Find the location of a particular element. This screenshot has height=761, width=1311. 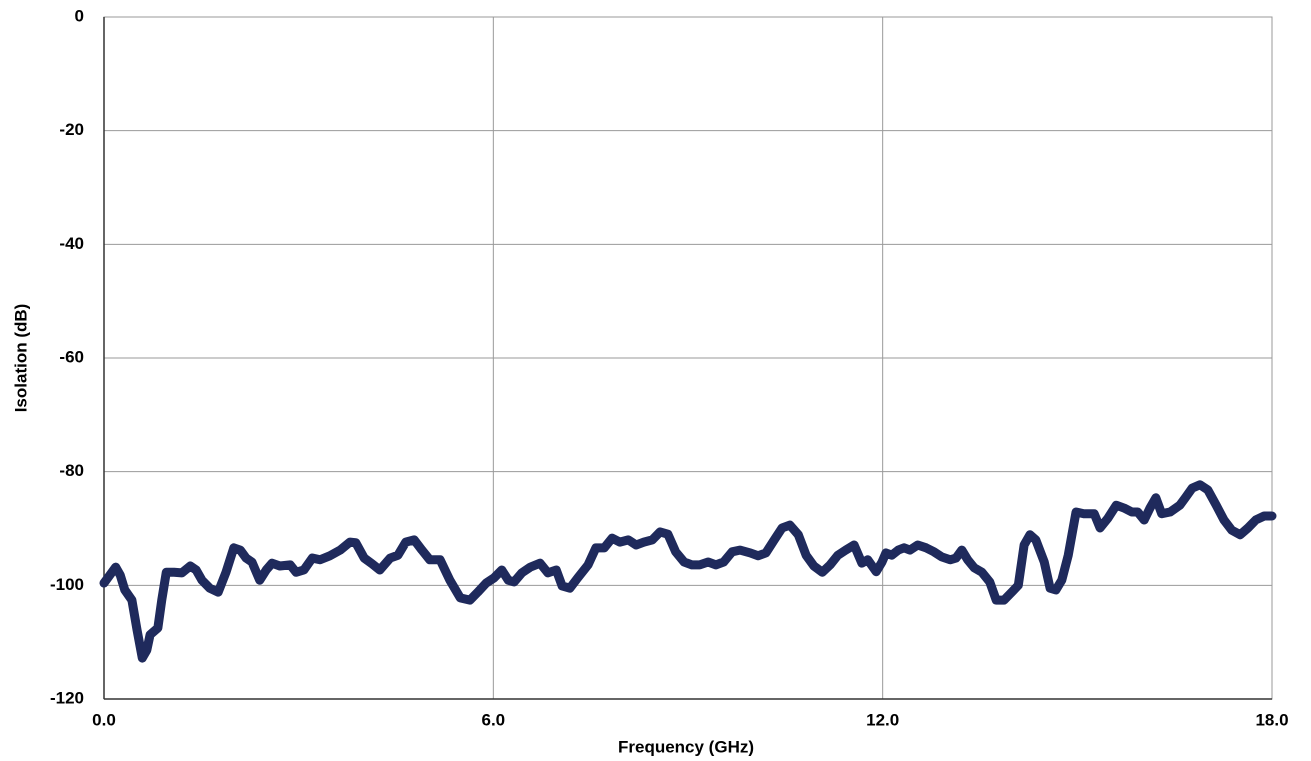

y-axis-title: Isolation (dB) is located at coordinates (20, 358).